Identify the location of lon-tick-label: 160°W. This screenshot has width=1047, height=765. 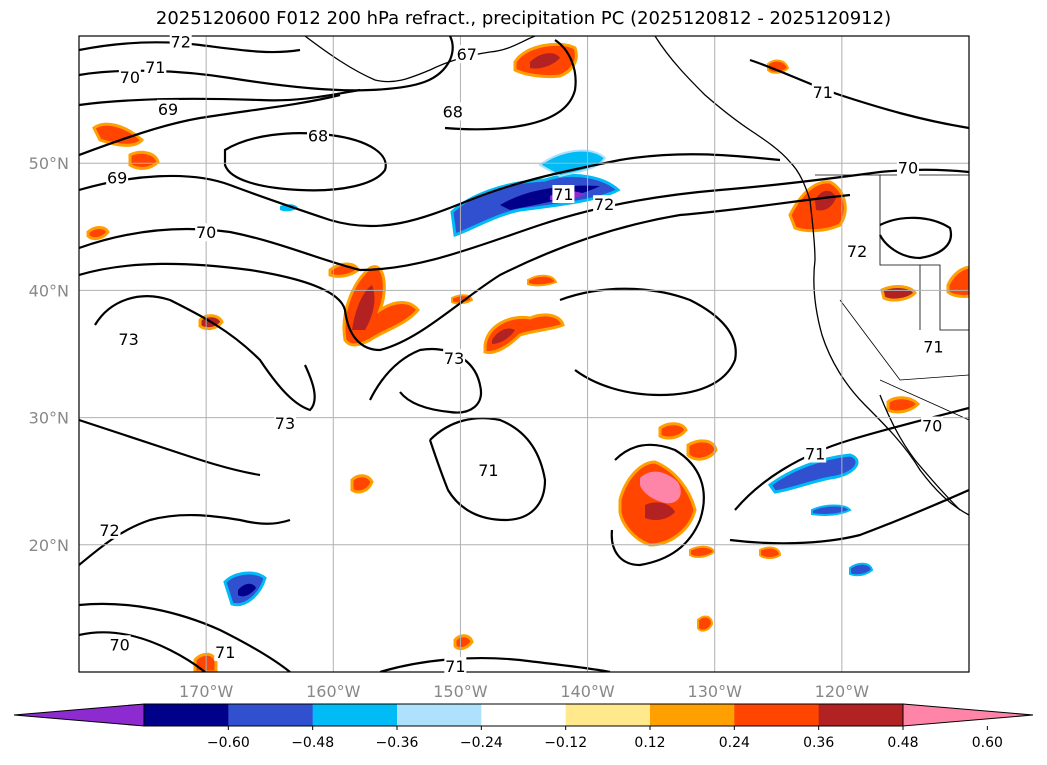
(333, 691).